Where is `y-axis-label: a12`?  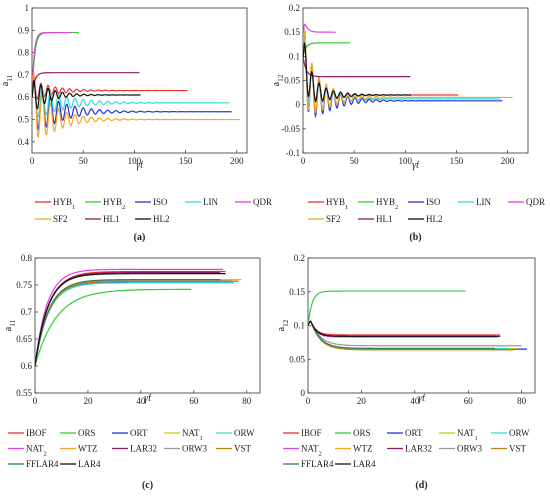 y-axis-label: a12 is located at coordinates (283, 325).